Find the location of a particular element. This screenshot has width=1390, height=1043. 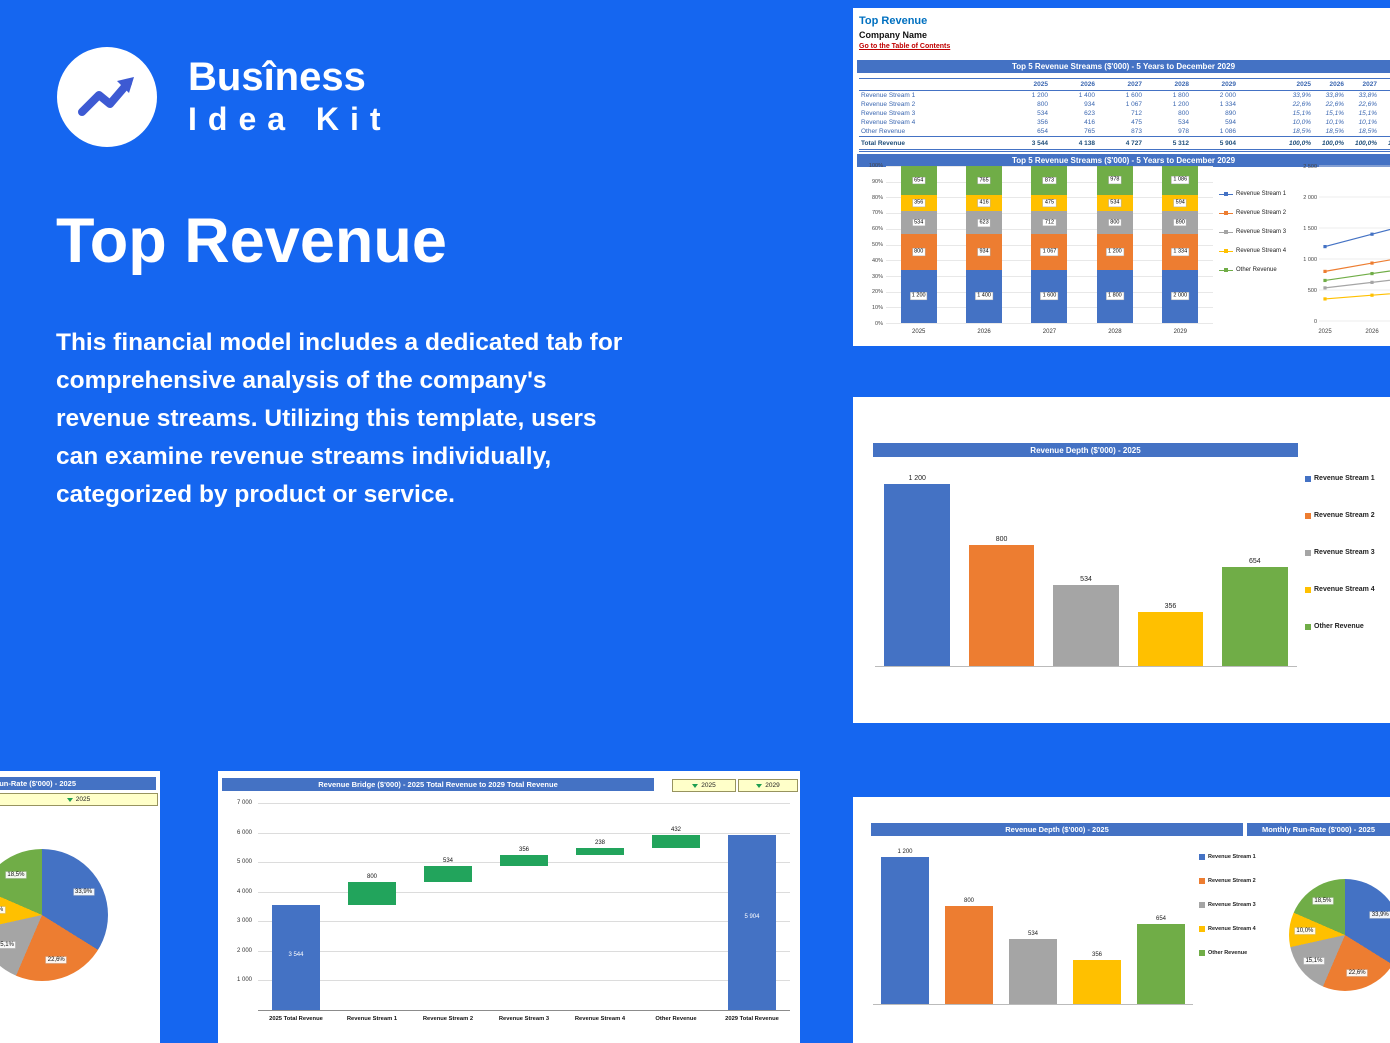

company-name: Company Name is located at coordinates (893, 35).